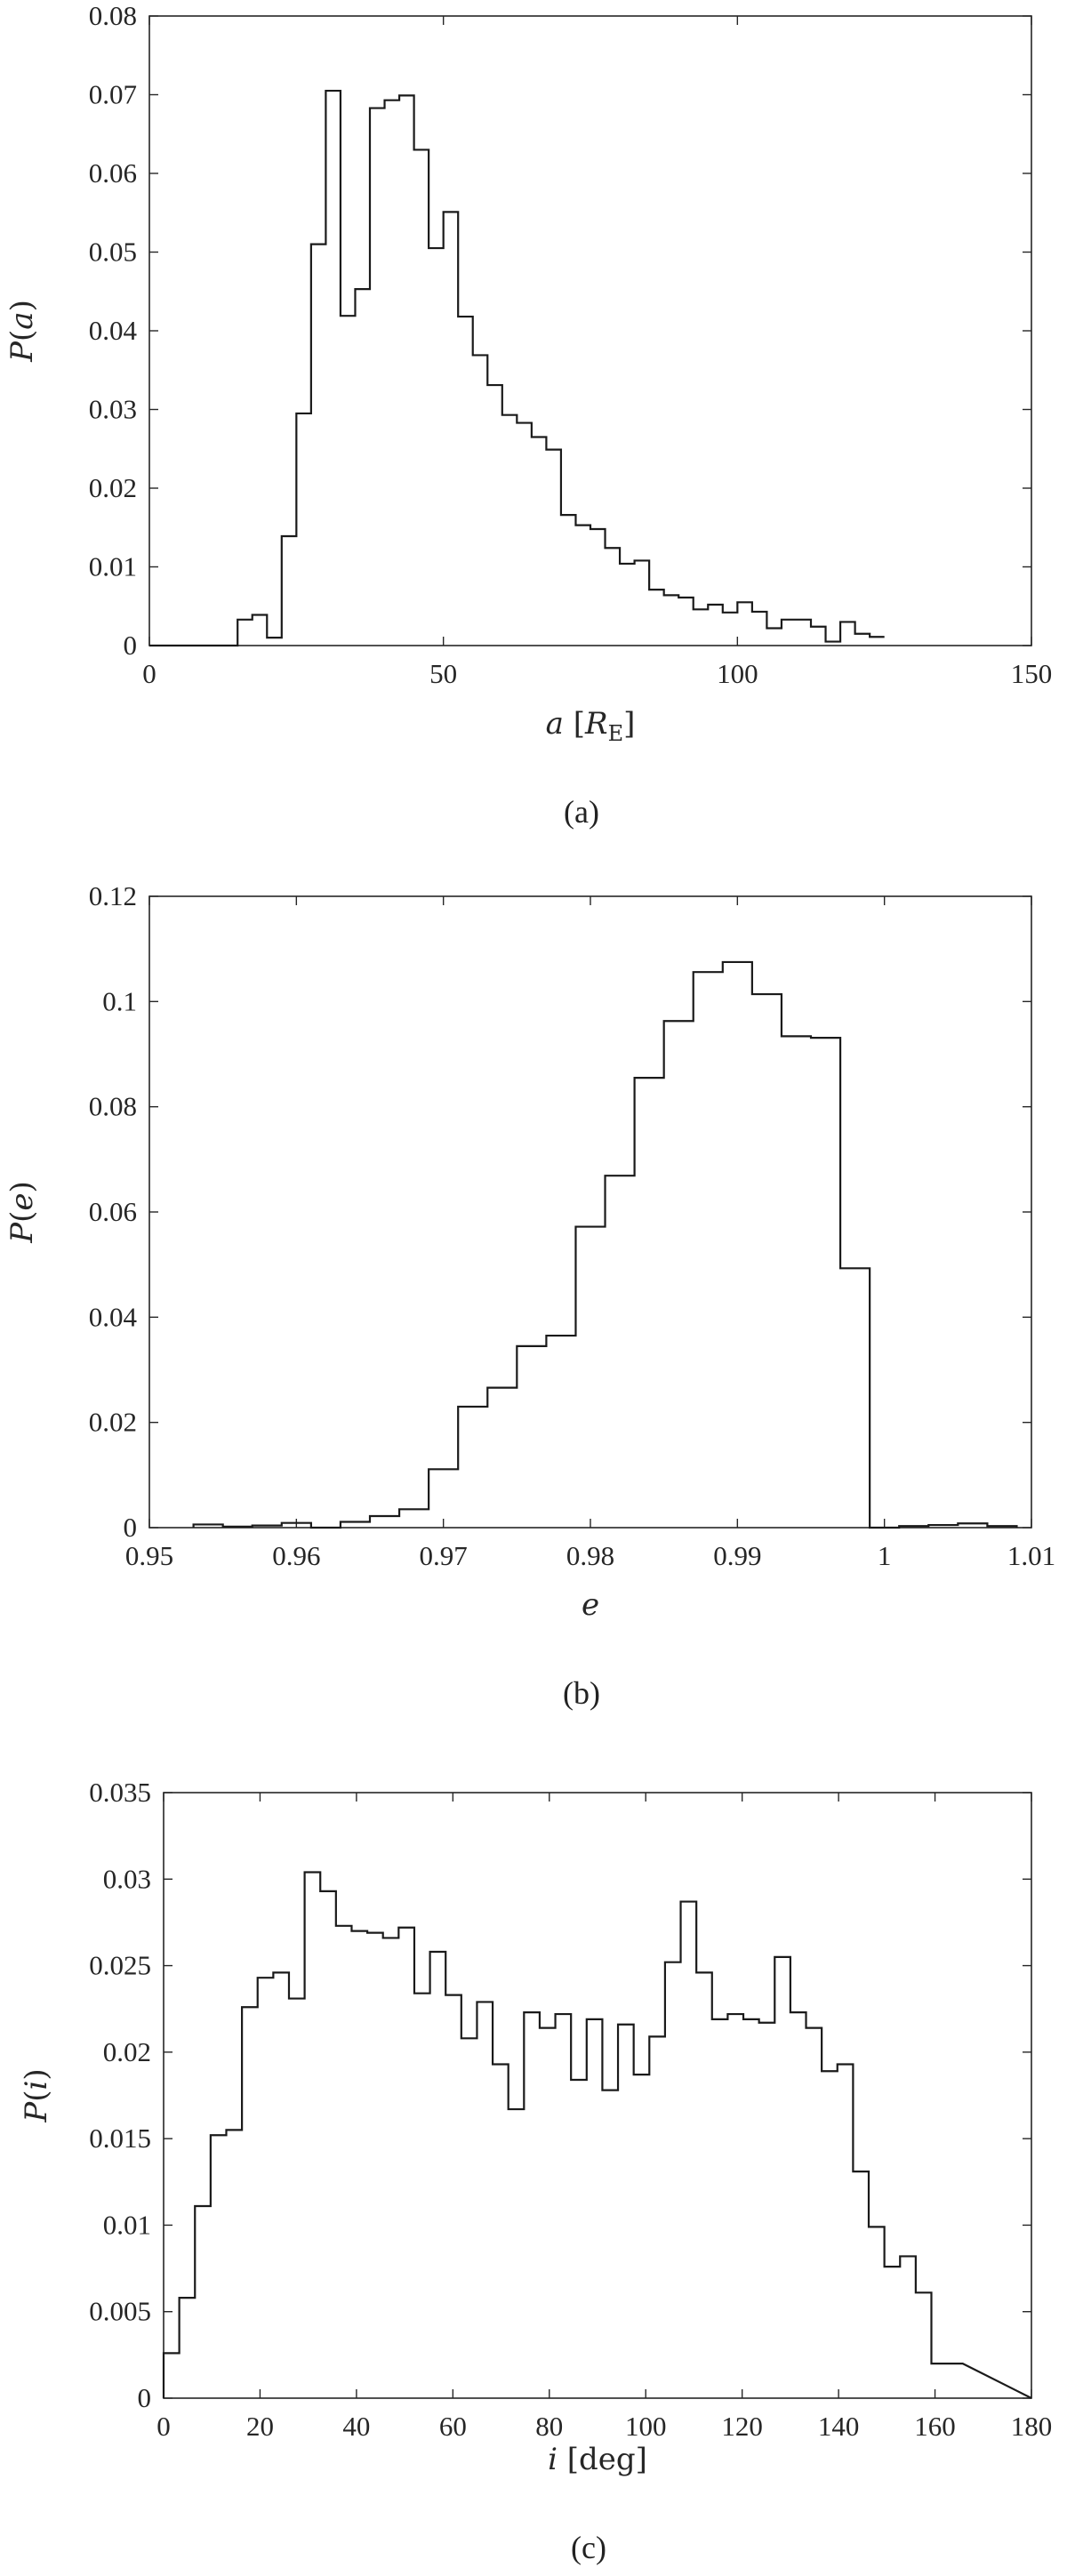 The image size is (1067, 2576). Describe the element at coordinates (131, 645) in the screenshot. I see `y-tick-label-a: 0` at that location.